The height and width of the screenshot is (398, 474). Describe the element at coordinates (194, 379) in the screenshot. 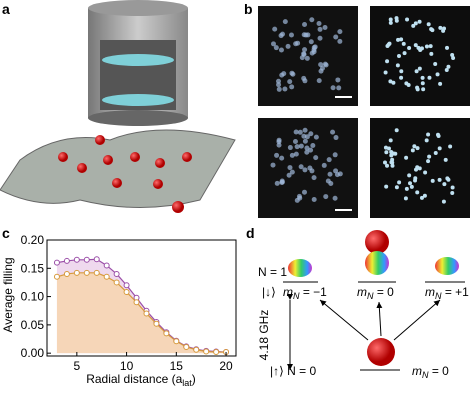

I see `x-axis-label-end: )` at that location.